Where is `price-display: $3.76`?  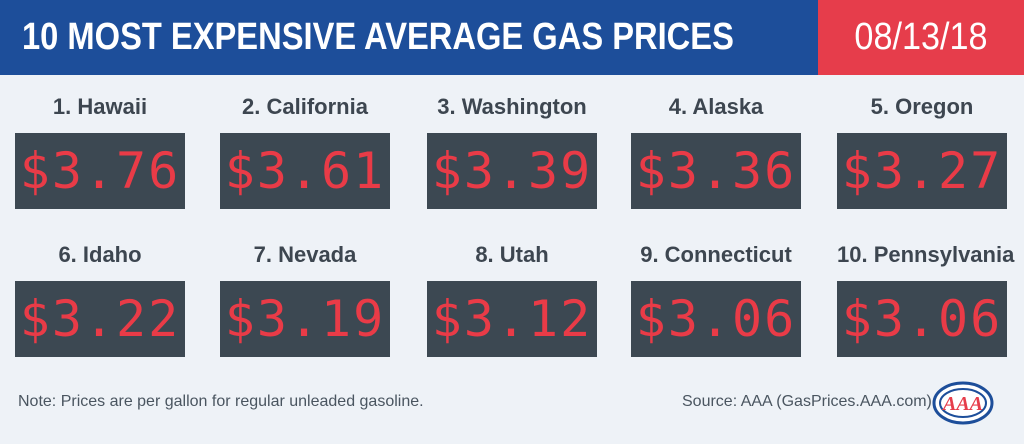
price-display: $3.76 is located at coordinates (100, 171).